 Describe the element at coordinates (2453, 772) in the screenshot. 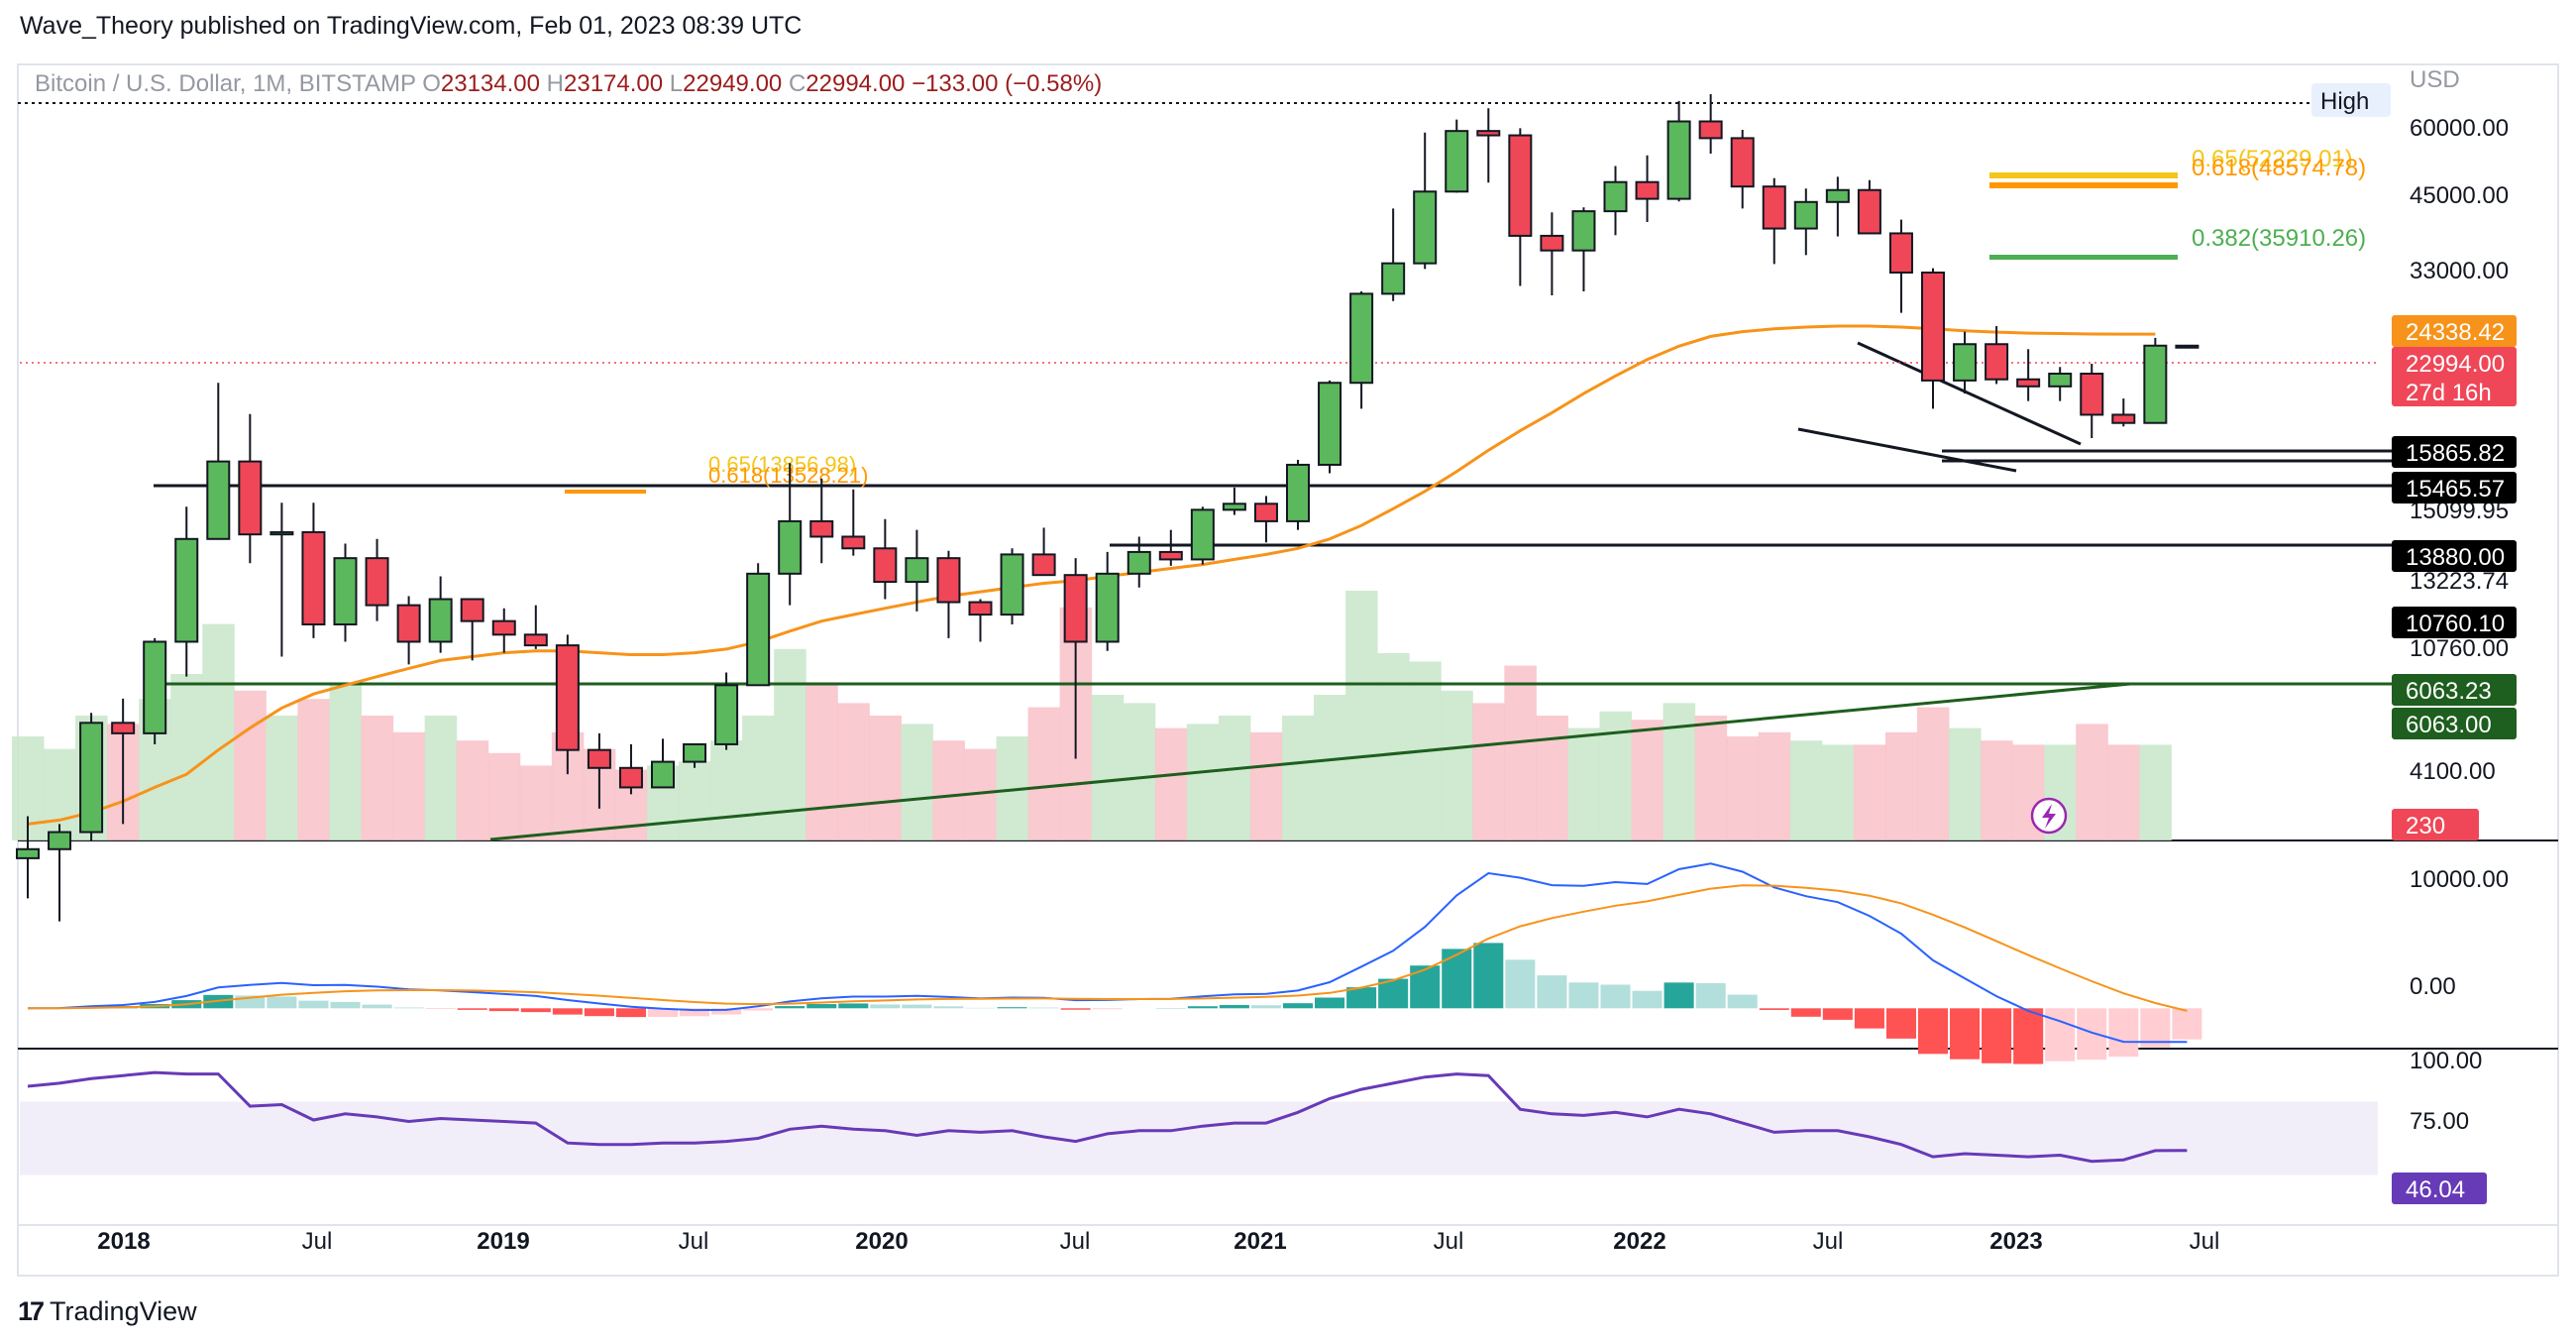

I see `price-tick-label: 4100.00` at that location.